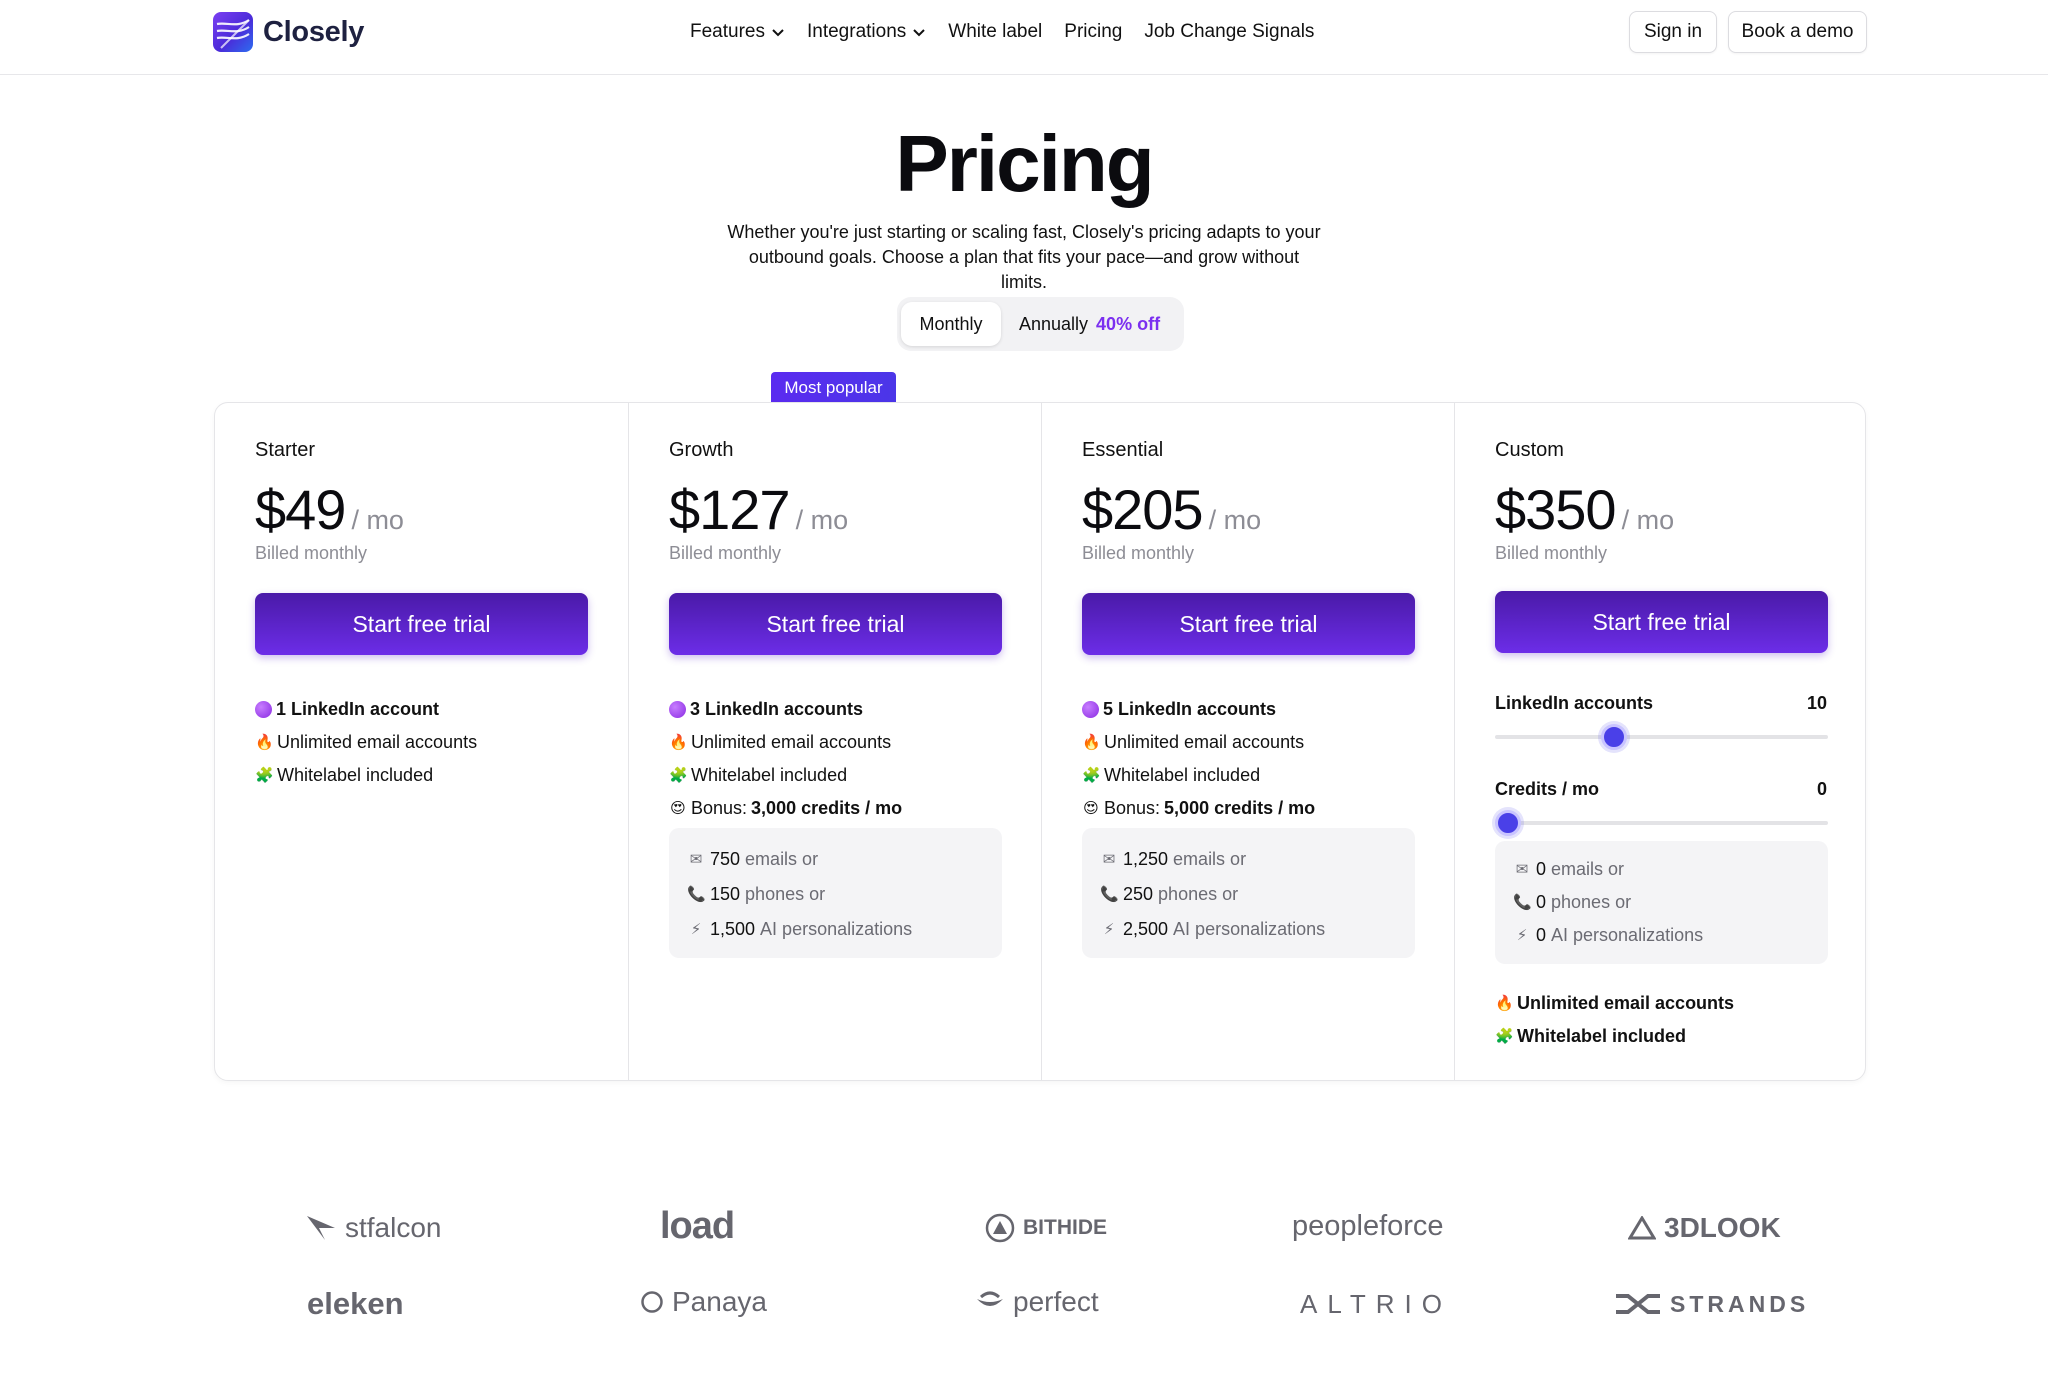  I want to click on credit-ai-personalizations: ⚡ 0 AI personalizations, so click(1661, 935).